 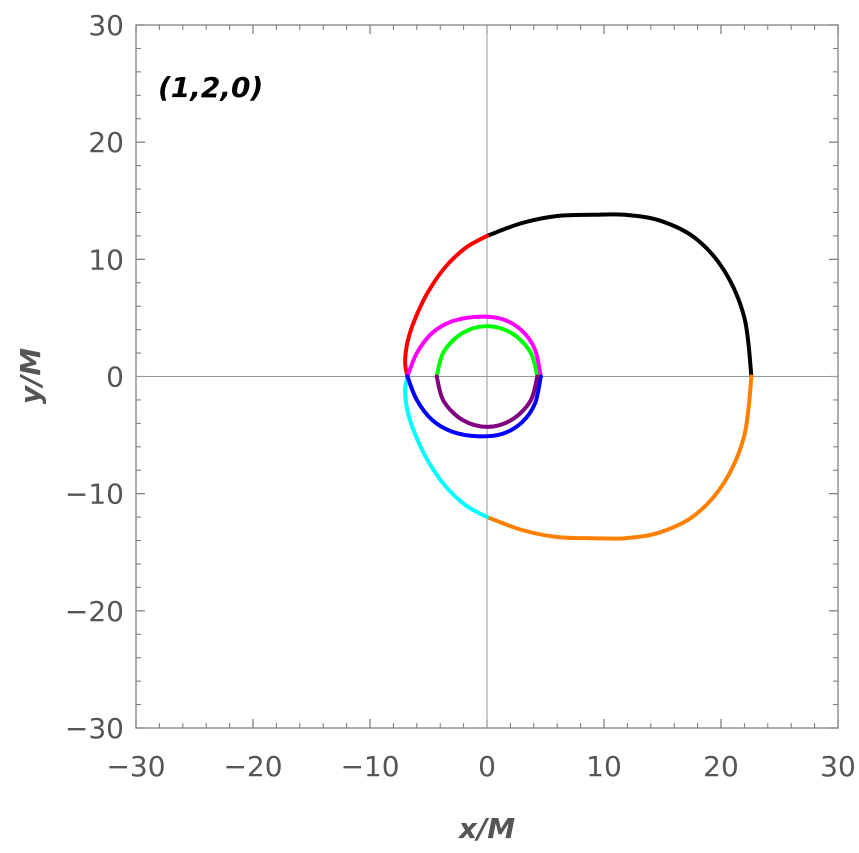 I want to click on x-tick-label: 0, so click(x=487, y=766).